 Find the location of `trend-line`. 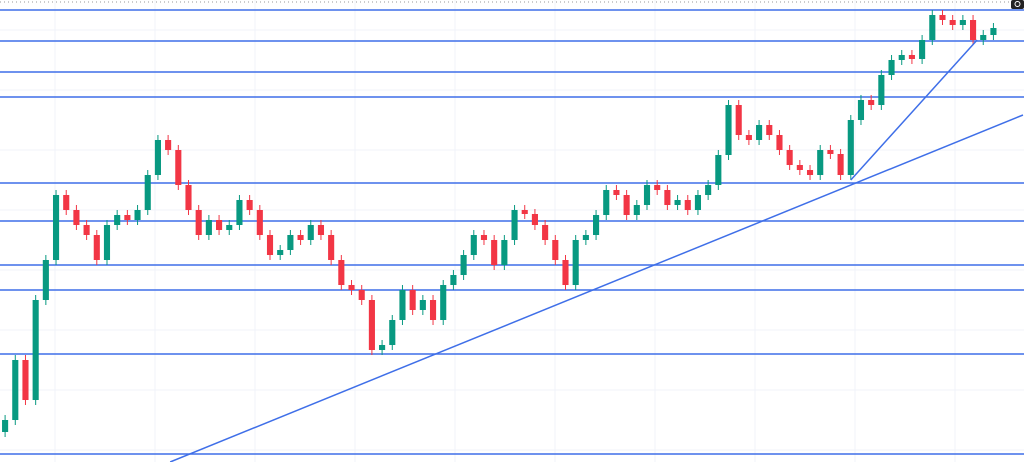

trend-line is located at coordinates (914, 110).